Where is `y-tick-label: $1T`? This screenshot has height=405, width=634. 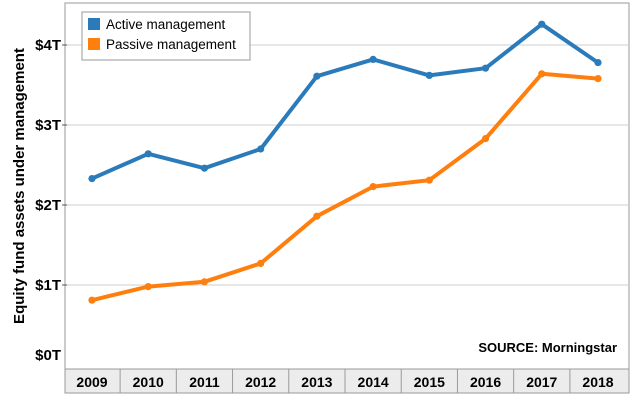 y-tick-label: $1T is located at coordinates (48, 285).